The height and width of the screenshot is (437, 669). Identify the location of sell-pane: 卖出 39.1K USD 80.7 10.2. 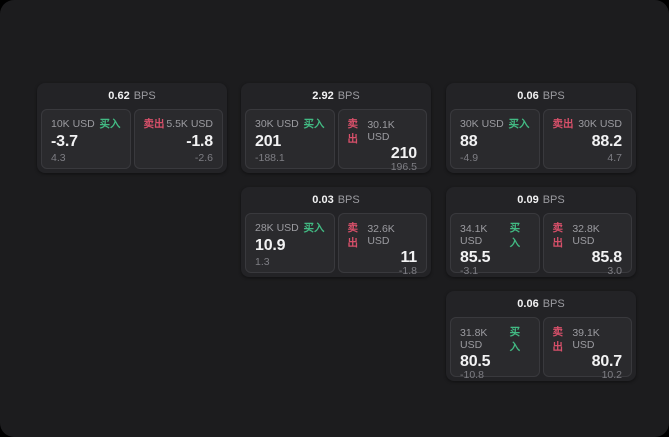
(587, 348).